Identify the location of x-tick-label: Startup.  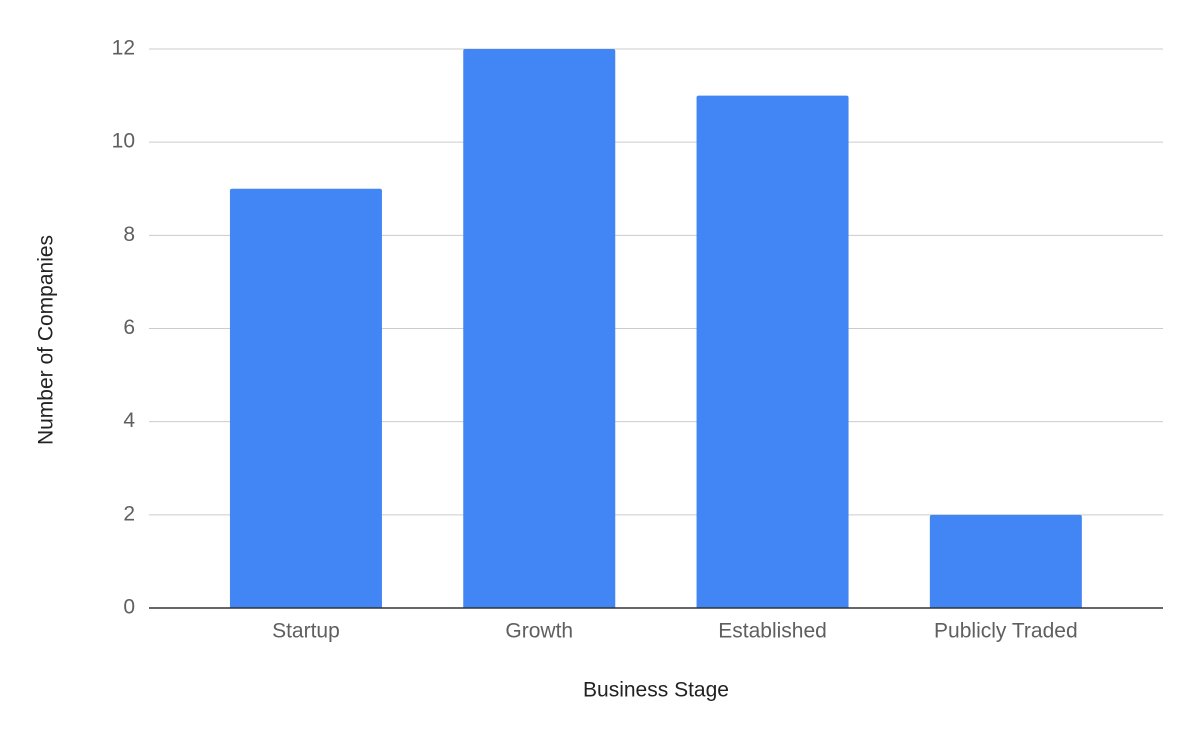
(306, 631).